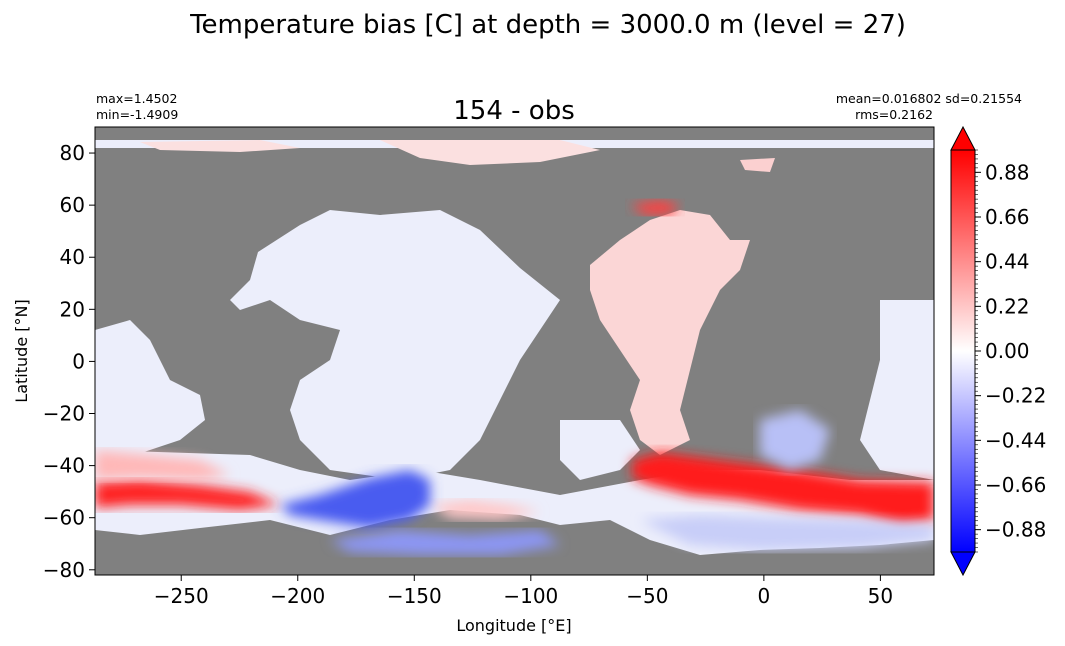 This screenshot has width=1065, height=646. I want to click on x-tick-label: −200, so click(297, 596).